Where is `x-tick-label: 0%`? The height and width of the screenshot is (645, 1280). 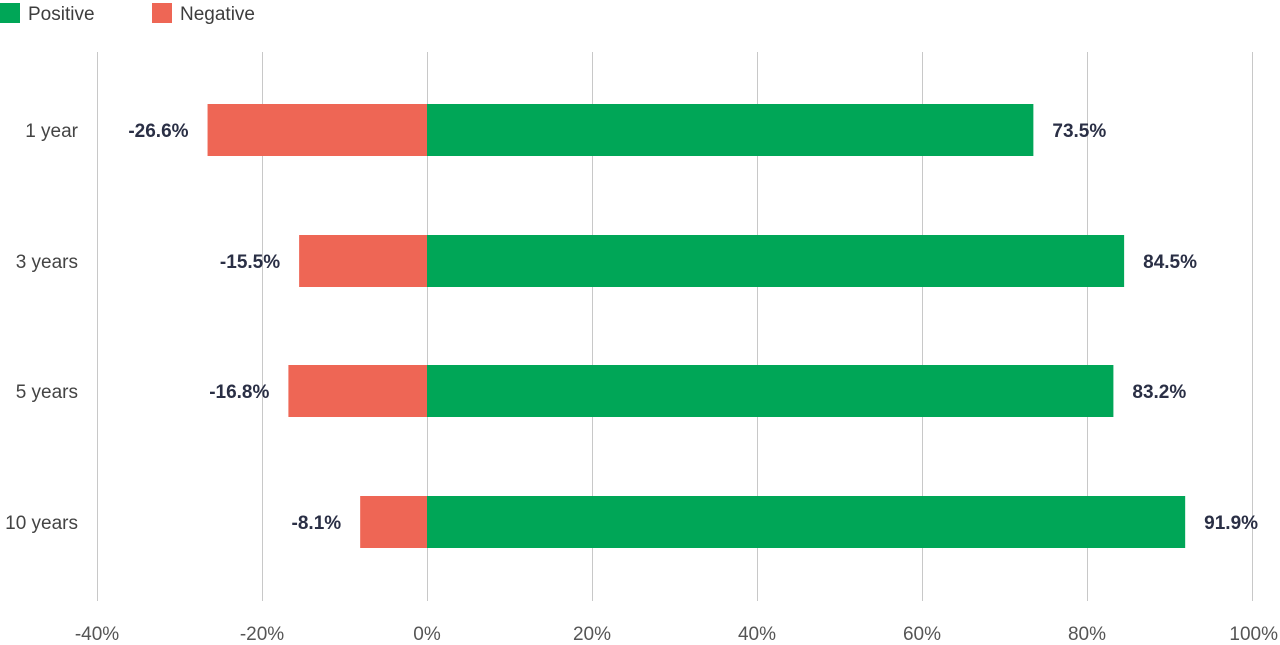
x-tick-label: 0% is located at coordinates (427, 634).